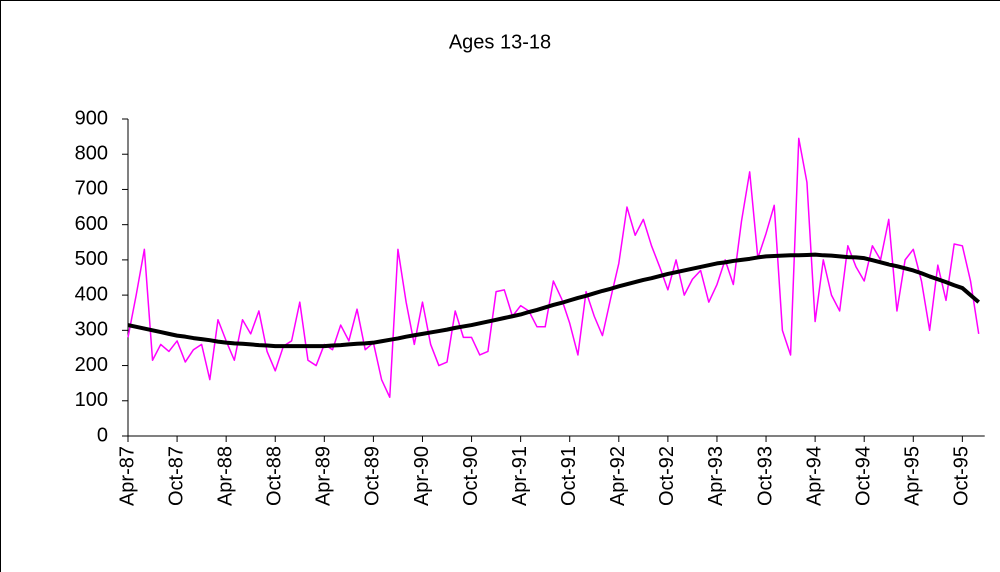 This screenshot has height=572, width=1000. Describe the element at coordinates (102, 435) in the screenshot. I see `y-tick-label: 0` at that location.